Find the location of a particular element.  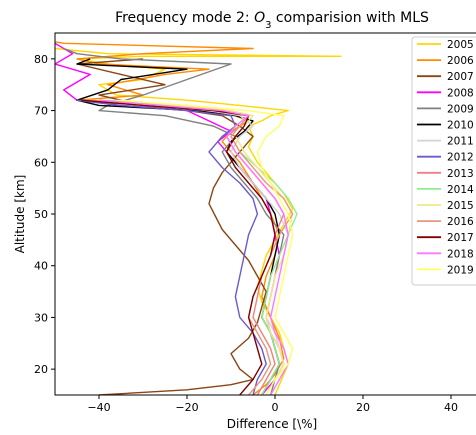

chart-title-suffix: comparision with MLS is located at coordinates (350, 18).